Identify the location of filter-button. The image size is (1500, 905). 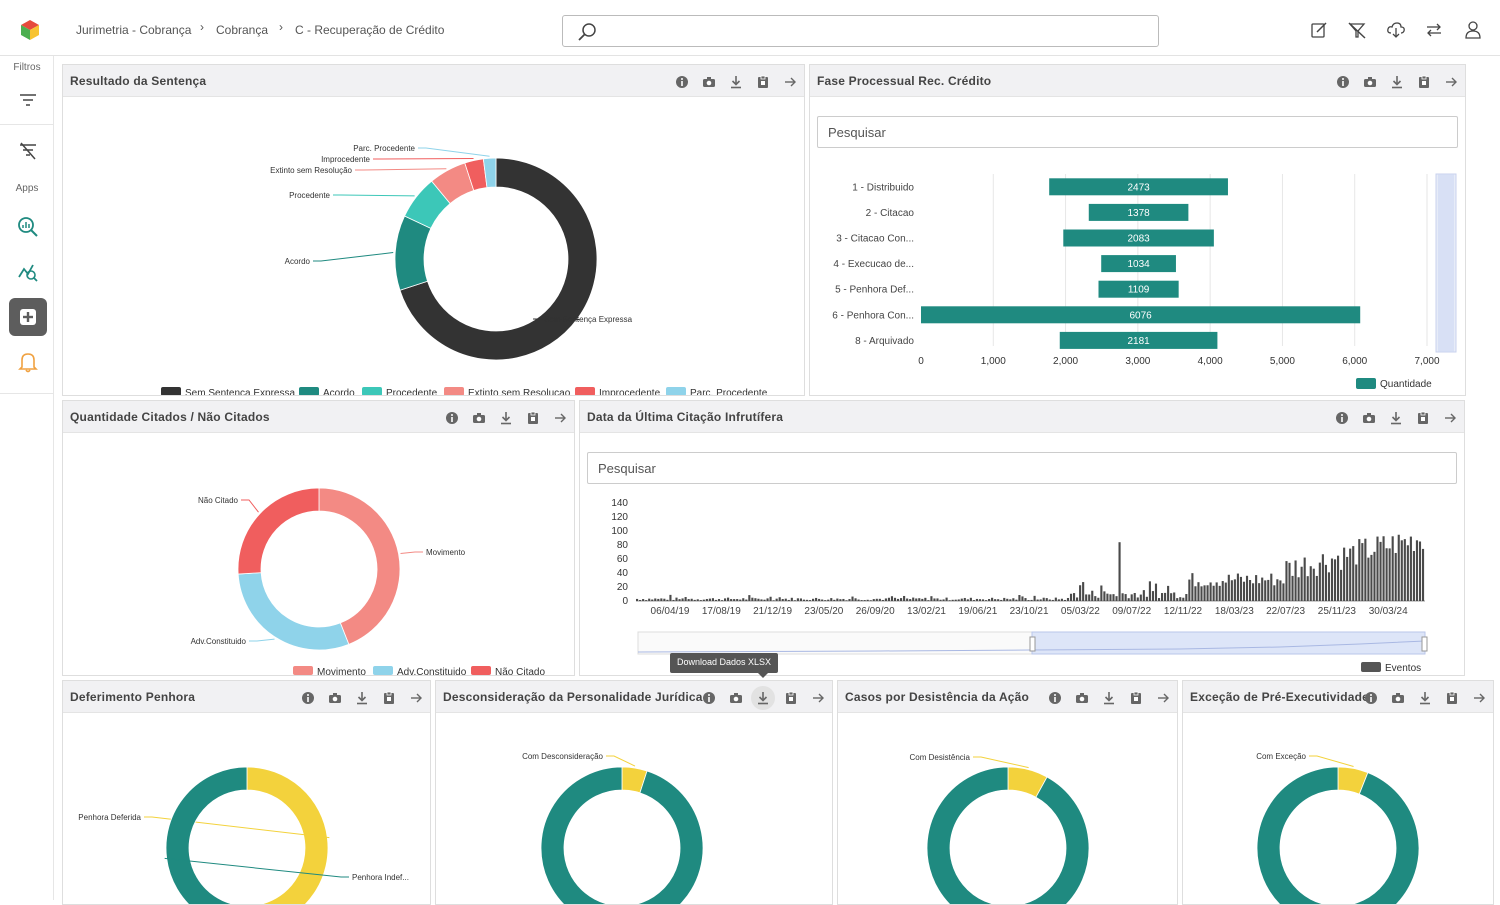
(28, 100).